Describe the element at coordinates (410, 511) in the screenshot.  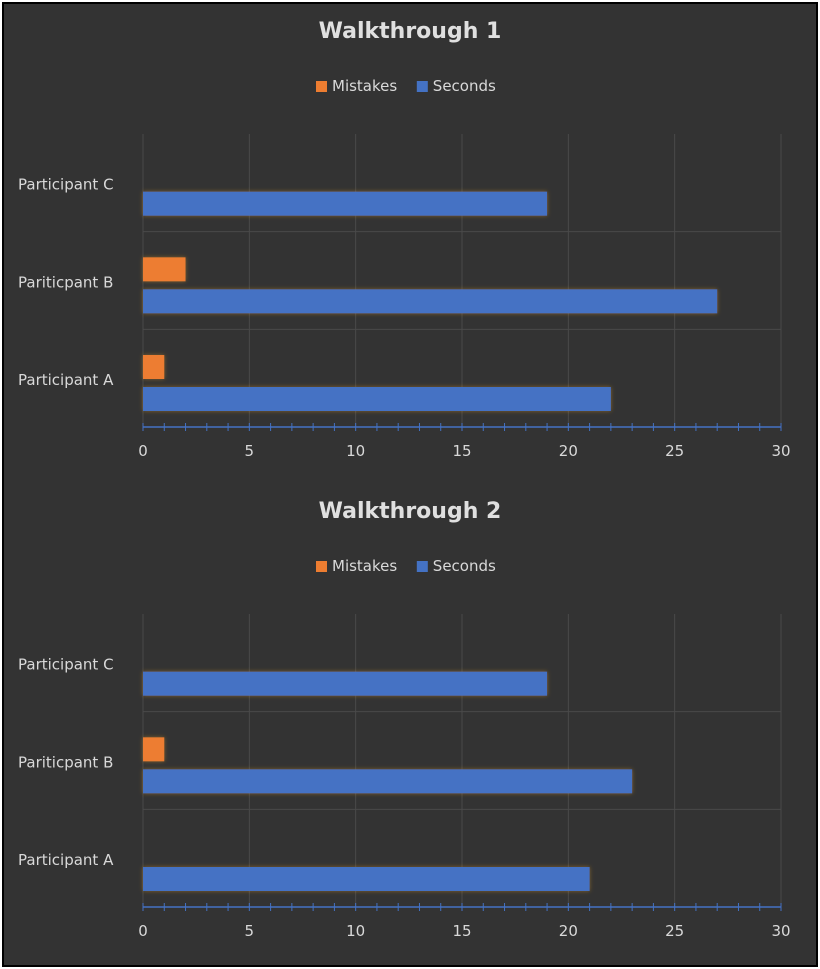
I see `chart-title: Walkthrough 2` at that location.